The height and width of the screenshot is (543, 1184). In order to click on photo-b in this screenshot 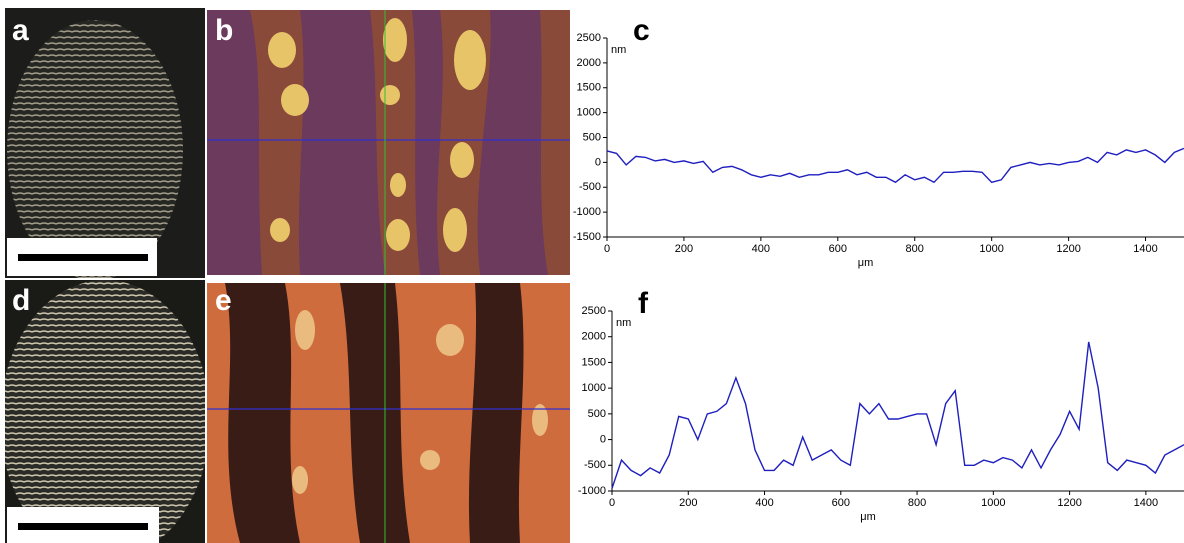, I will do `click(388, 142)`.